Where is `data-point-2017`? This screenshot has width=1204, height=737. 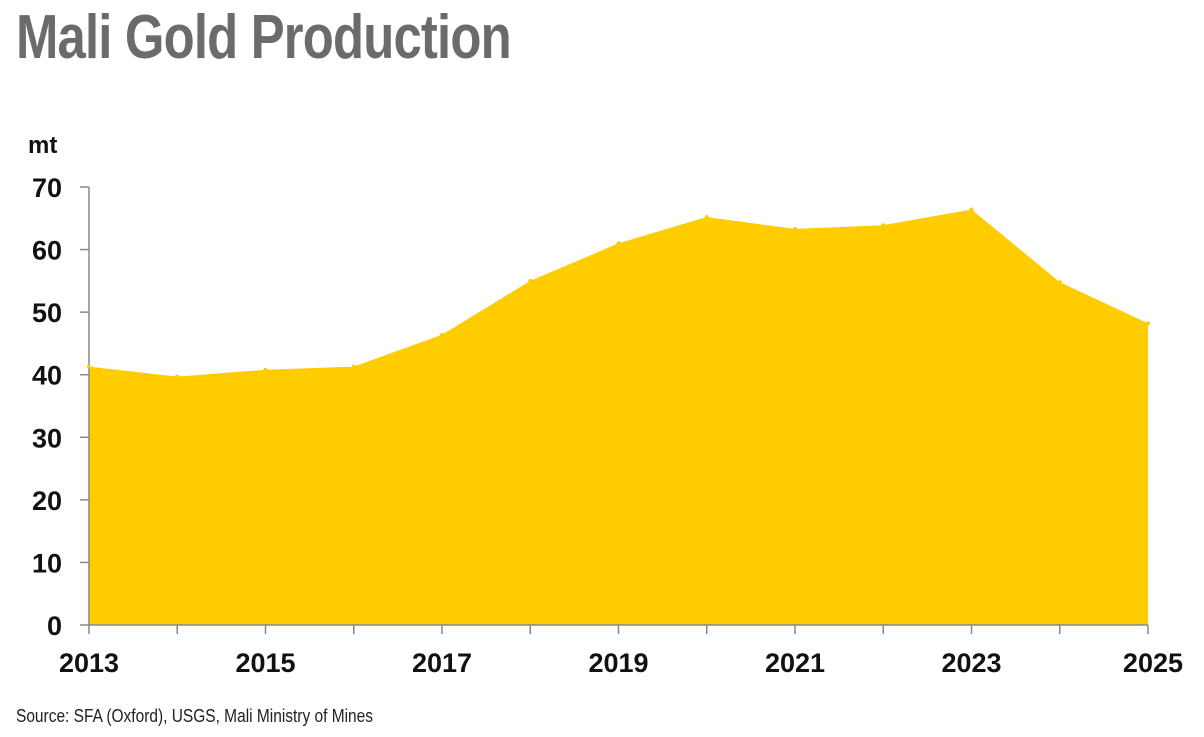
data-point-2017 is located at coordinates (442, 334).